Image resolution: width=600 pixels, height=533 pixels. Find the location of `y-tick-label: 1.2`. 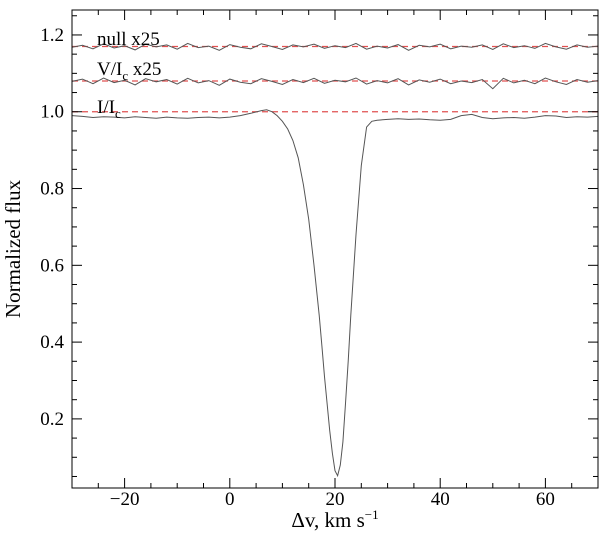

y-tick-label: 1.2 is located at coordinates (52, 35).